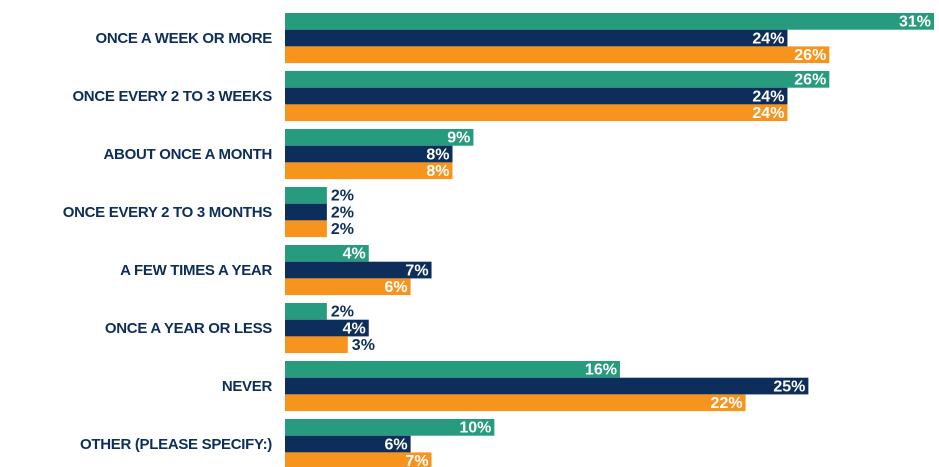 The width and height of the screenshot is (939, 467). Describe the element at coordinates (183, 38) in the screenshot. I see `category-label: ONCE A WEEK OR MORE` at that location.